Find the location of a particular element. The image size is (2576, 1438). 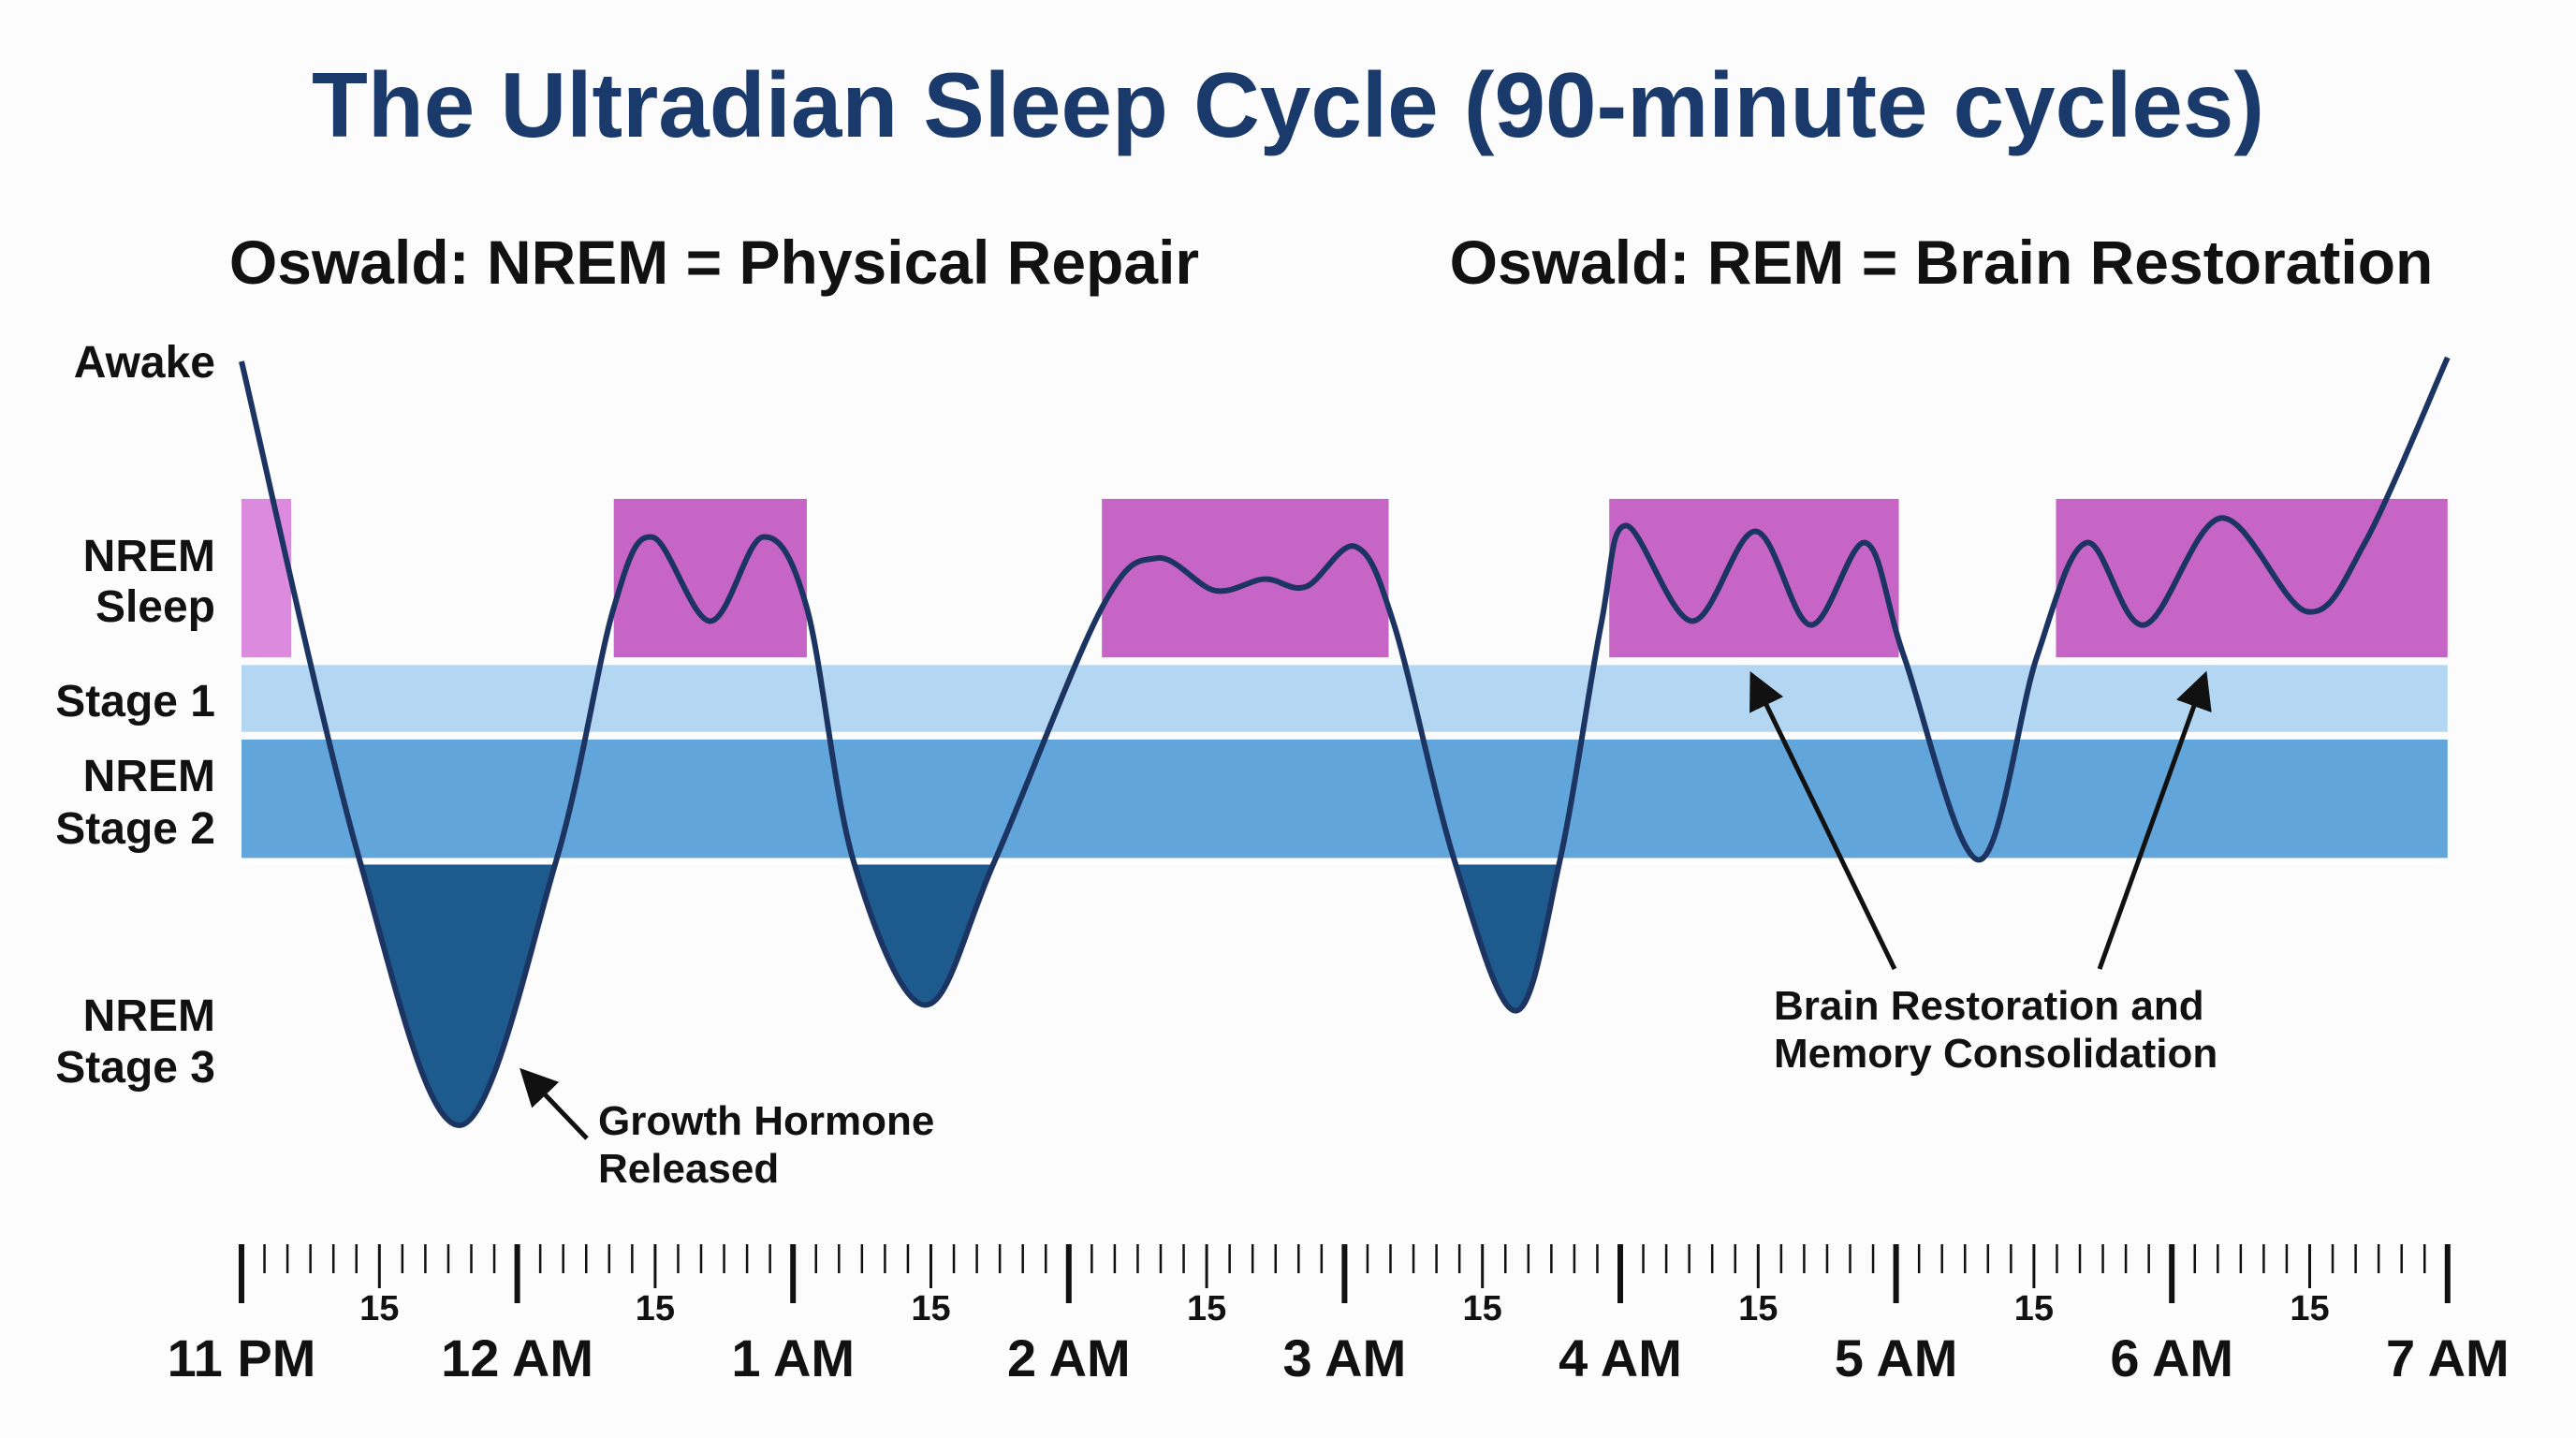

annotation-text: Released is located at coordinates (688, 1169).